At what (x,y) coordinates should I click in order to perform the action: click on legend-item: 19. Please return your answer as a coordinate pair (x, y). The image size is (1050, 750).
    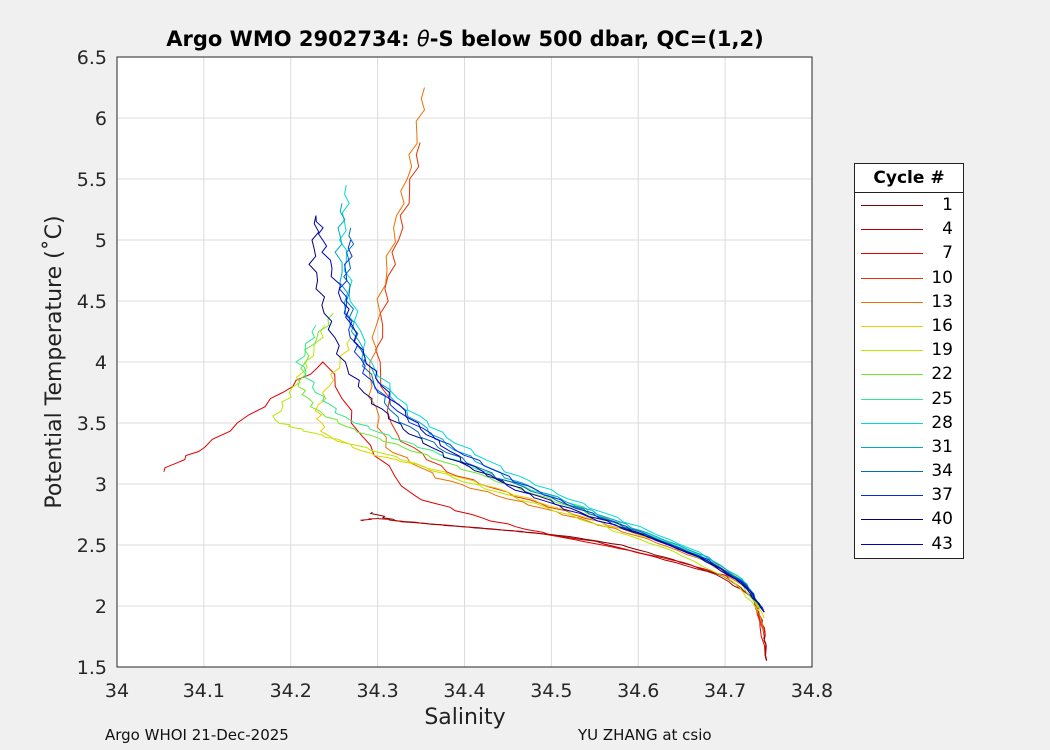
    Looking at the image, I should click on (909, 350).